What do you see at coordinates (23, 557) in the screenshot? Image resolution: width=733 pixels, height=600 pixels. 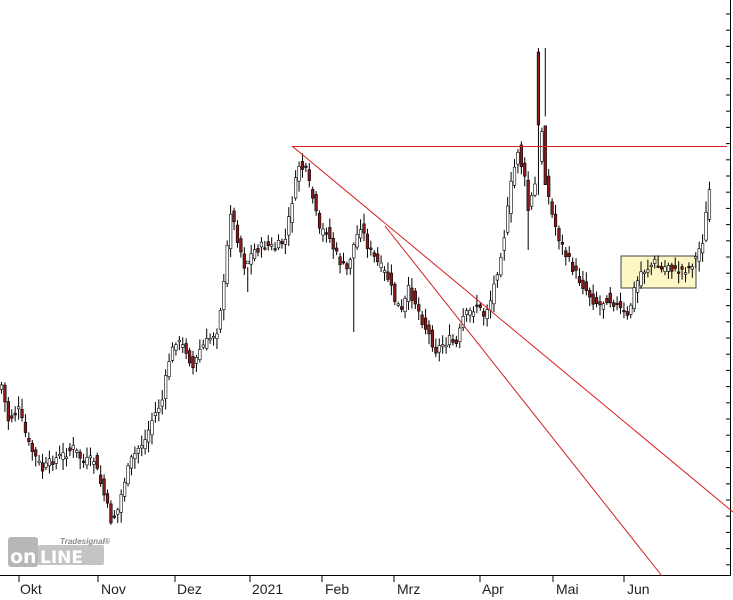 I see `watermark-logo-left: on` at bounding box center [23, 557].